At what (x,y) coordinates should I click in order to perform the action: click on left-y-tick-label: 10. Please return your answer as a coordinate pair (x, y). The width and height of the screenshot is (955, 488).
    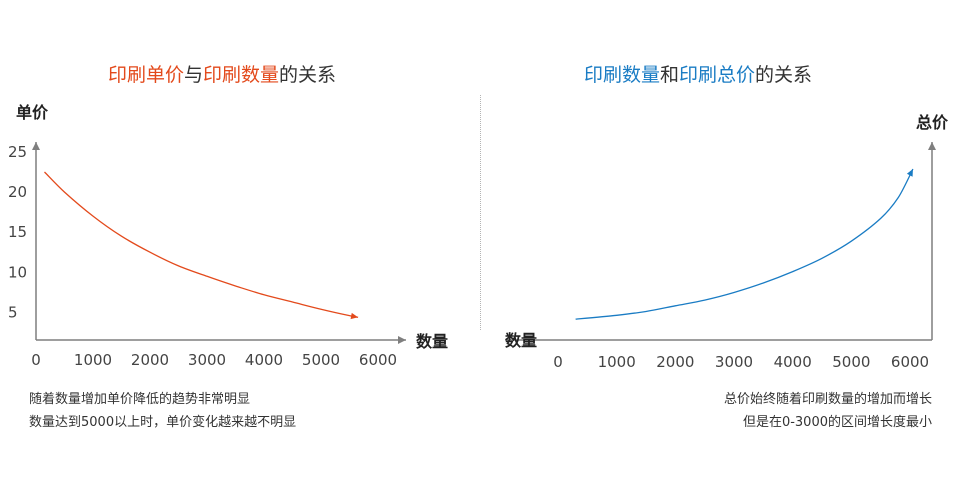
    Looking at the image, I should click on (17, 272).